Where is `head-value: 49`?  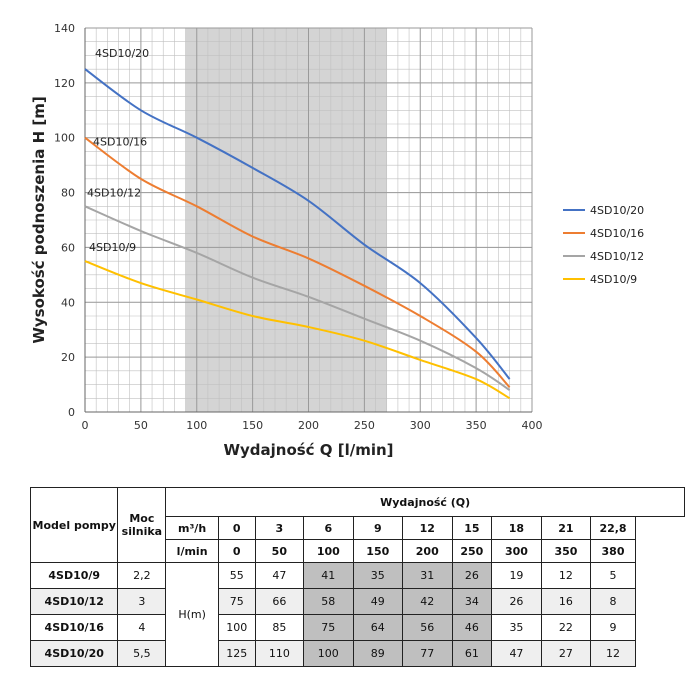
head-value: 49 is located at coordinates (378, 601).